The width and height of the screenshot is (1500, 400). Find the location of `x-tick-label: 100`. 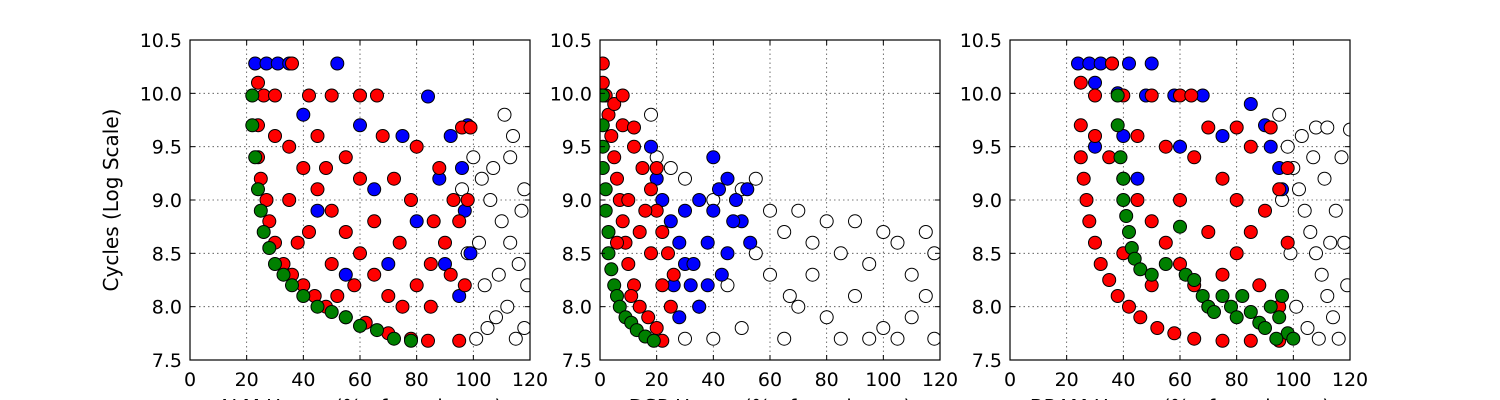

x-tick-label: 100 is located at coordinates (883, 380).